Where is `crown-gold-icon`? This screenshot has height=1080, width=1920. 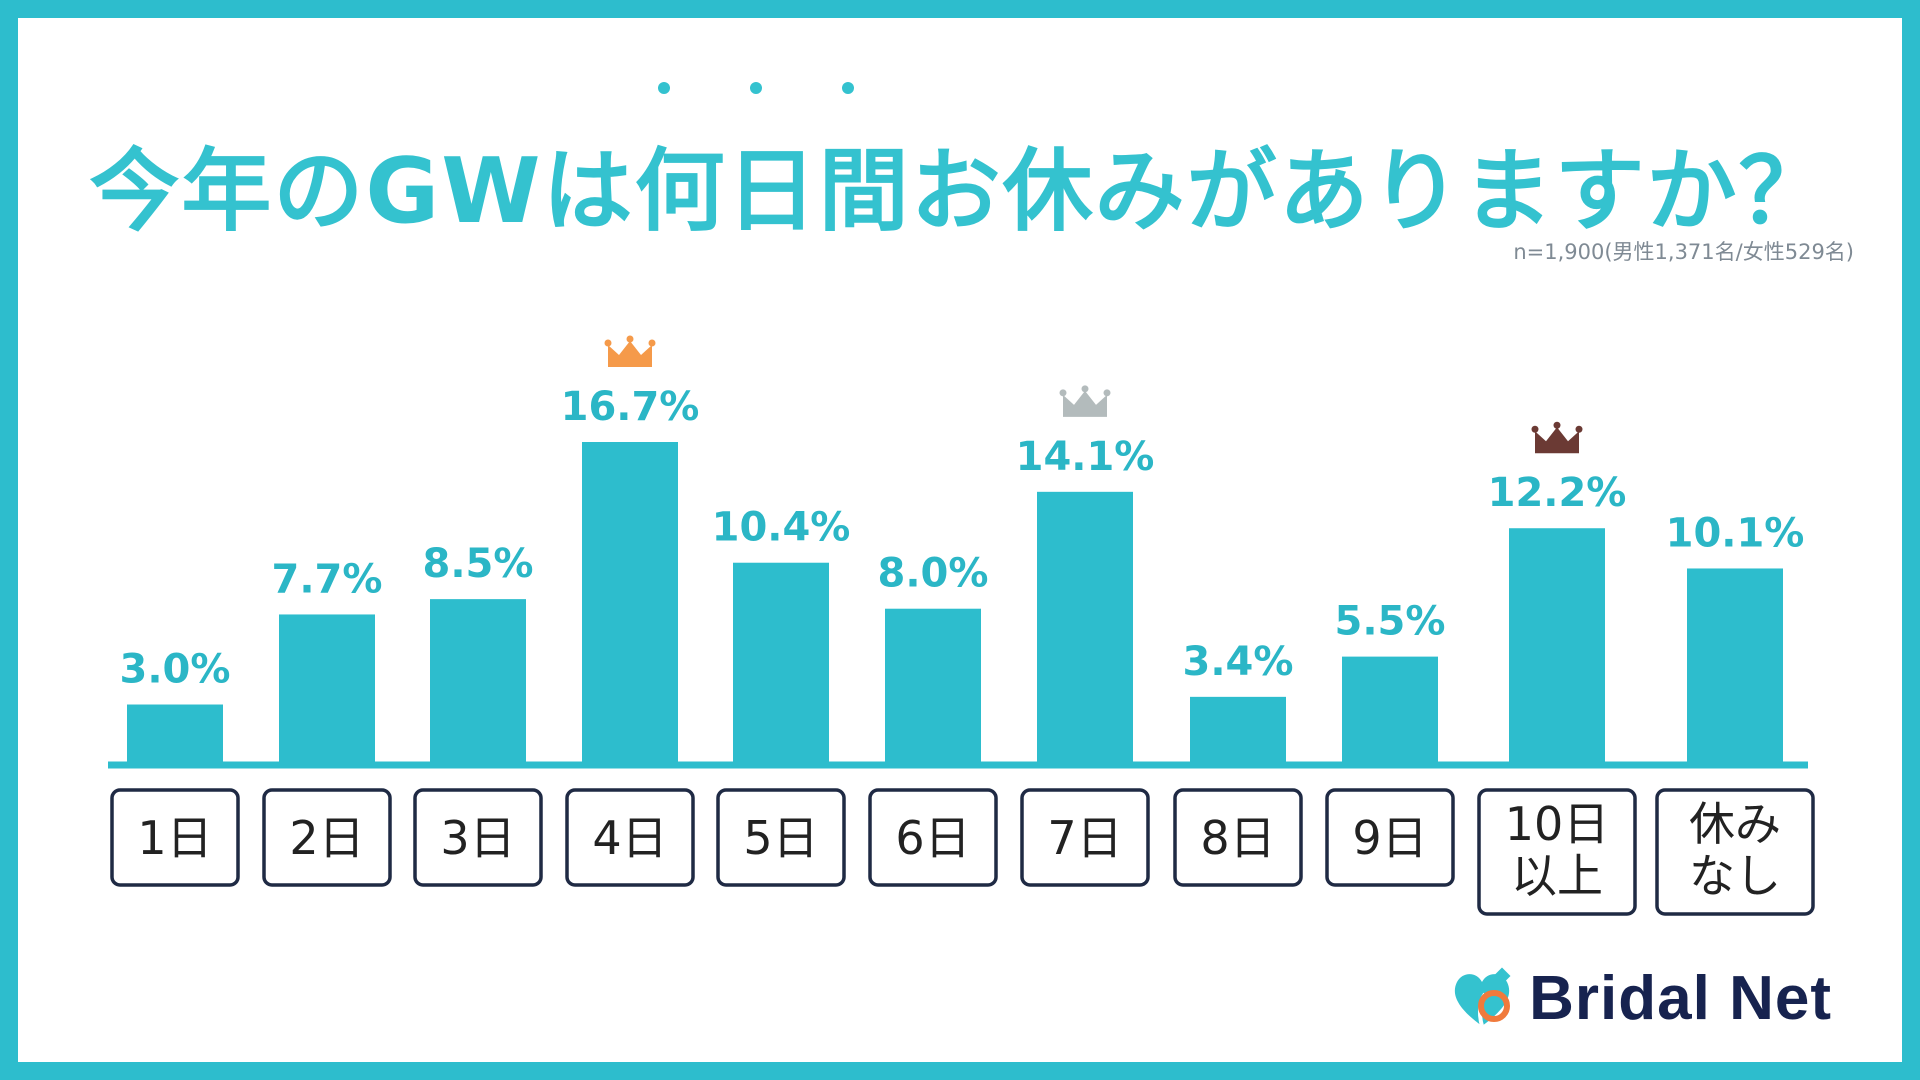 crown-gold-icon is located at coordinates (630, 354).